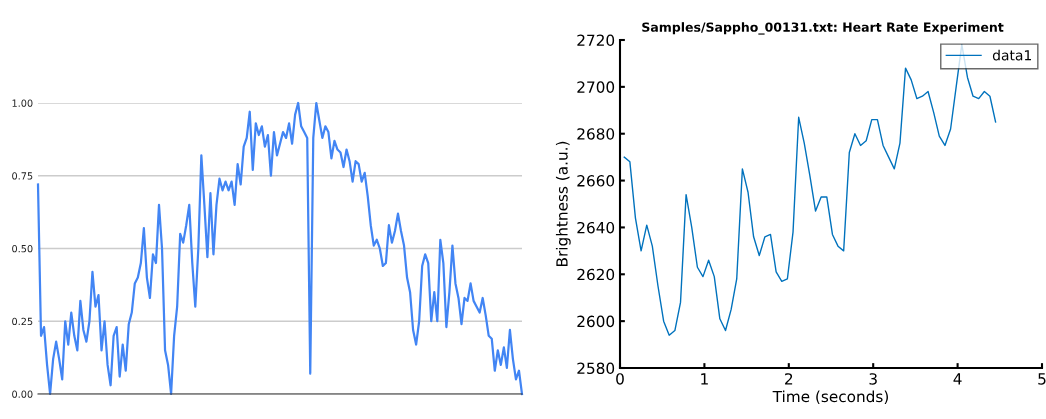 The height and width of the screenshot is (419, 1046). What do you see at coordinates (596, 181) in the screenshot?
I see `y-tick-label: 2660` at bounding box center [596, 181].